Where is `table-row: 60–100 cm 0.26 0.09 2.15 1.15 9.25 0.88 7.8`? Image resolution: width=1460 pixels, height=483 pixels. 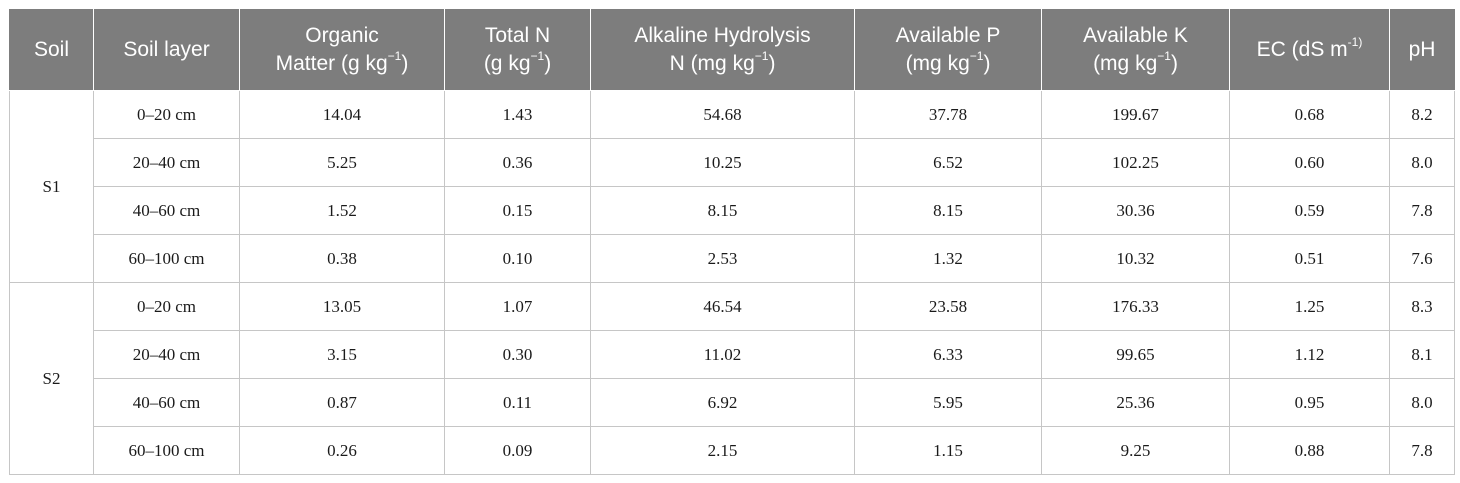
table-row: 60–100 cm 0.26 0.09 2.15 1.15 9.25 0.88 7.8 is located at coordinates (732, 450).